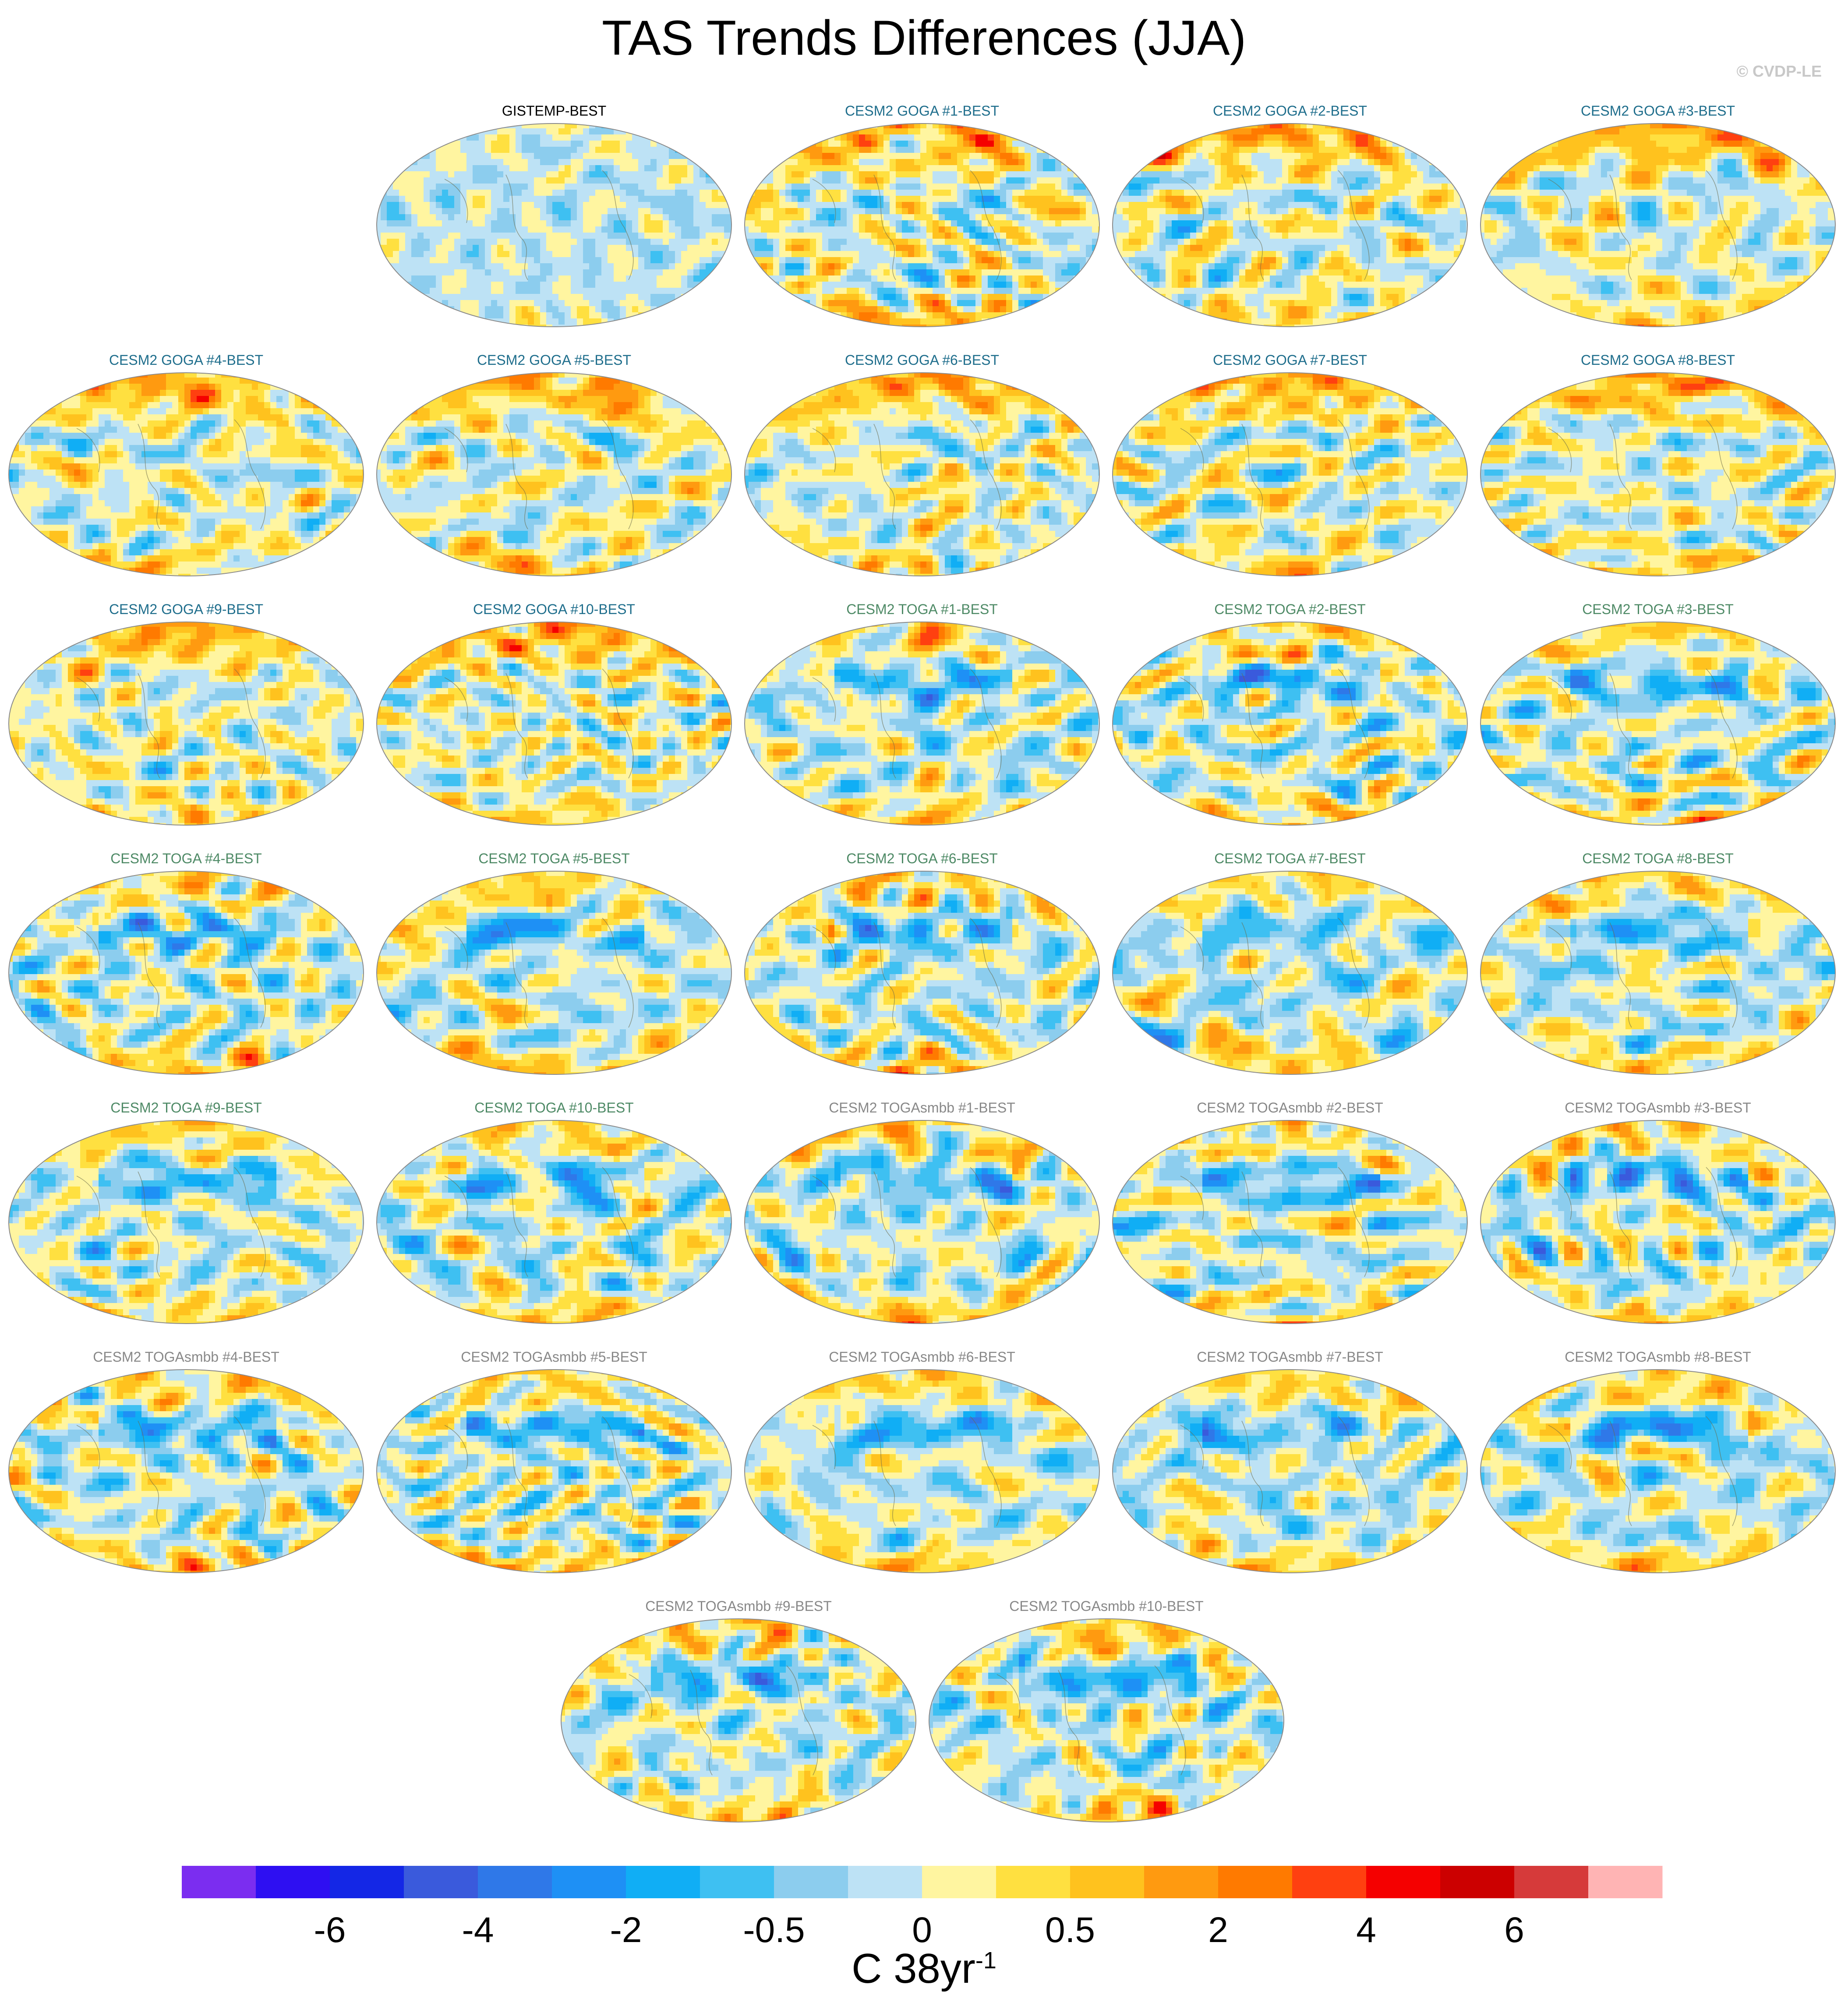  What do you see at coordinates (913, 1969) in the screenshot?
I see `colorbar-unit-base: C 38yr` at bounding box center [913, 1969].